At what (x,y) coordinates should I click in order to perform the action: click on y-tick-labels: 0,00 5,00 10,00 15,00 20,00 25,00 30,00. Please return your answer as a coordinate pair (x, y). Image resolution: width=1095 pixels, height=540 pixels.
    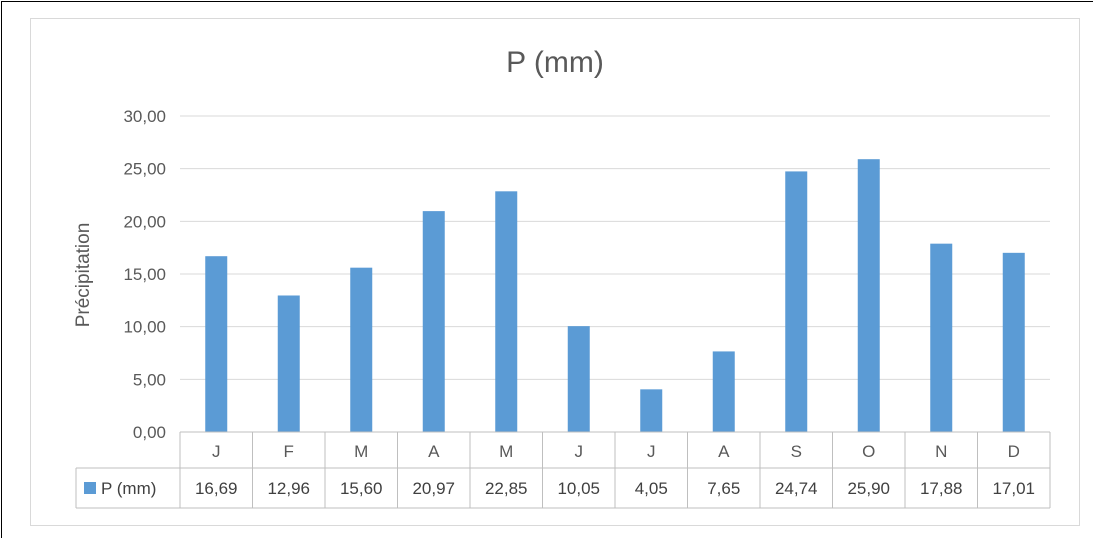
    Looking at the image, I should click on (144, 274).